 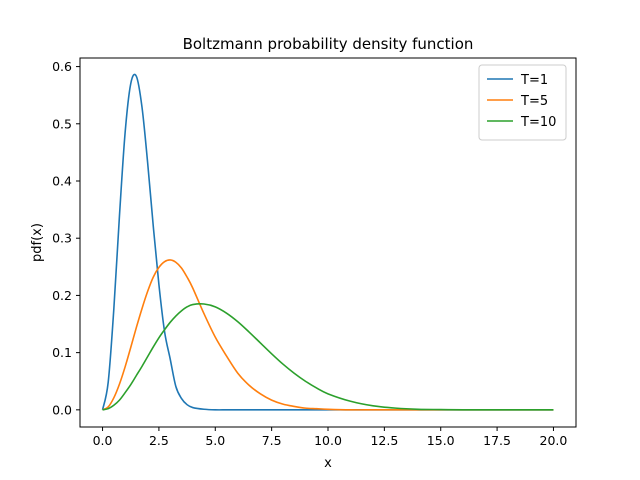 I want to click on x-tick-label: 12.5, so click(x=384, y=440).